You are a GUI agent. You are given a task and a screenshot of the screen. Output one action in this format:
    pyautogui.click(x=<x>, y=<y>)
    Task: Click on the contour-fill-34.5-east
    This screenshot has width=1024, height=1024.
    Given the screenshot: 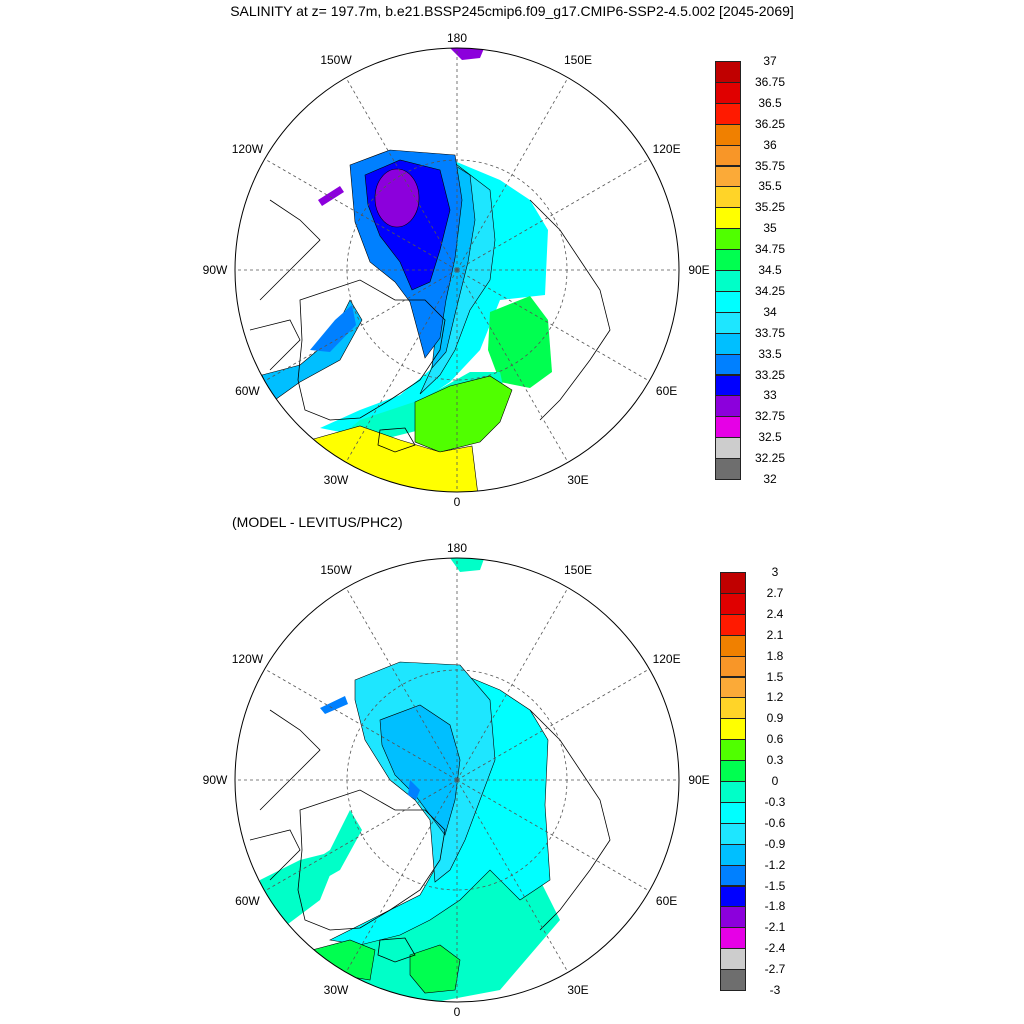 What is the action you would take?
    pyautogui.click(x=520, y=342)
    